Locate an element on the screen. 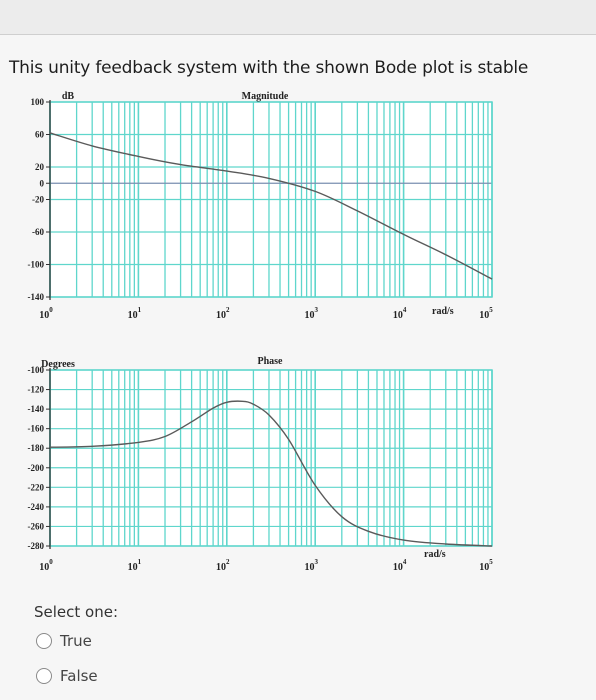  option-true: True is located at coordinates (64, 641).